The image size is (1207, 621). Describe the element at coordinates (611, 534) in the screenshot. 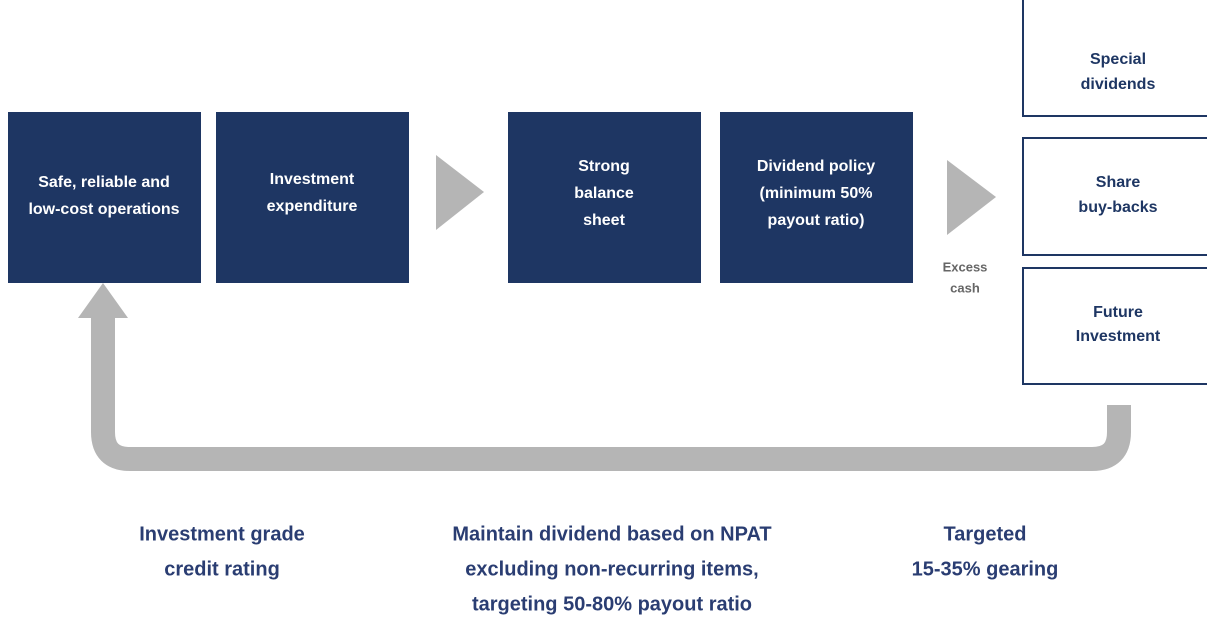

I see `caption: Maintain dividend based on NPAT` at that location.